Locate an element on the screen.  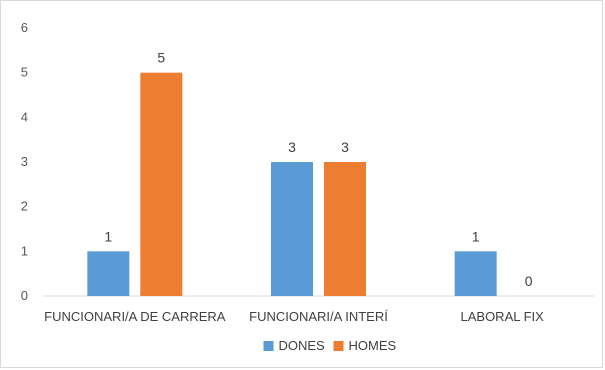
data-label: 5 is located at coordinates (161, 58).